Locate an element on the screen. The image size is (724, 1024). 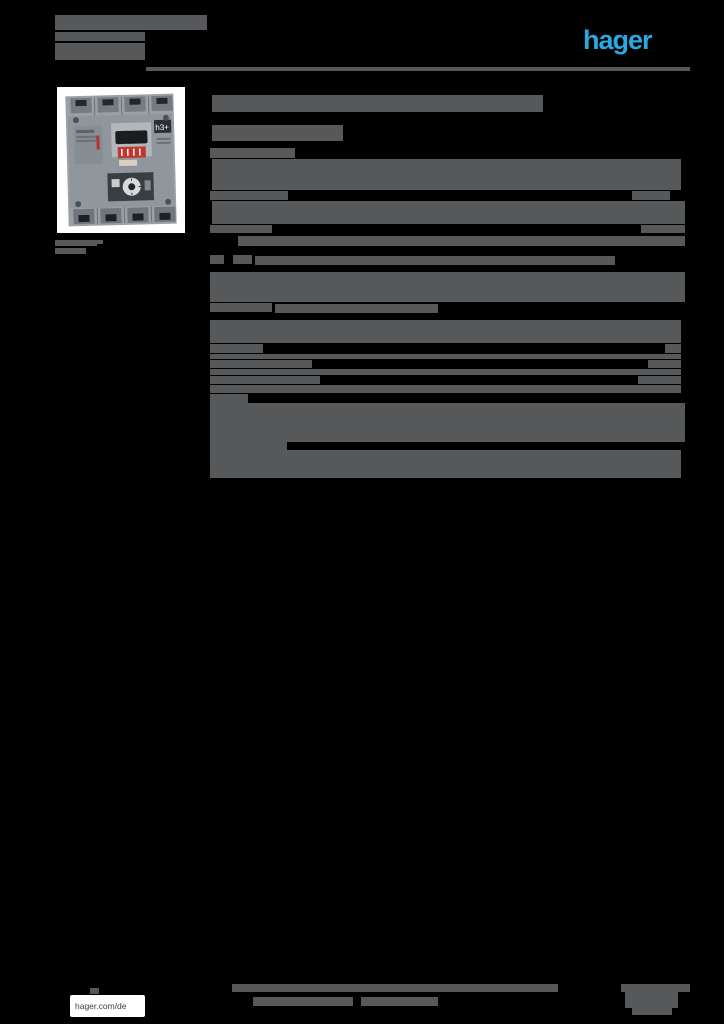
svg-text: h3+ is located at coordinates (162, 127).